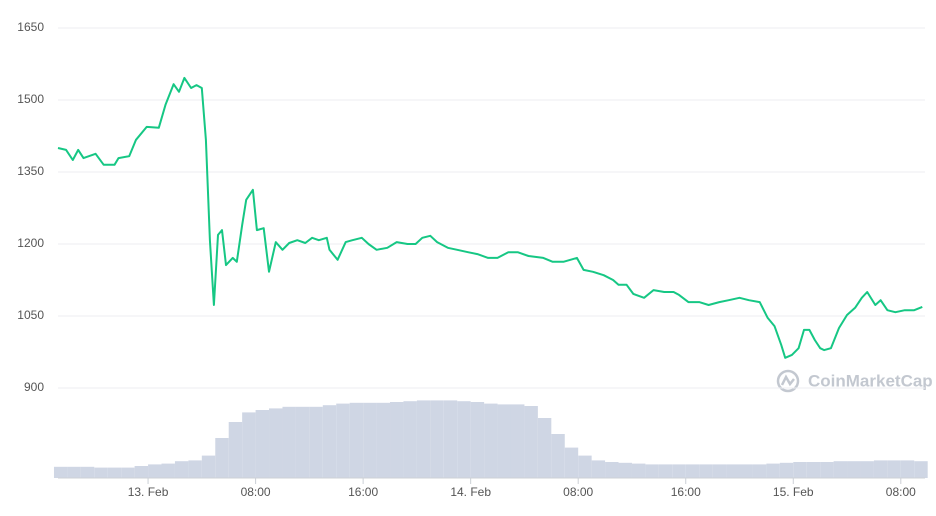  Describe the element at coordinates (788, 381) in the screenshot. I see `watermark-logo` at that location.